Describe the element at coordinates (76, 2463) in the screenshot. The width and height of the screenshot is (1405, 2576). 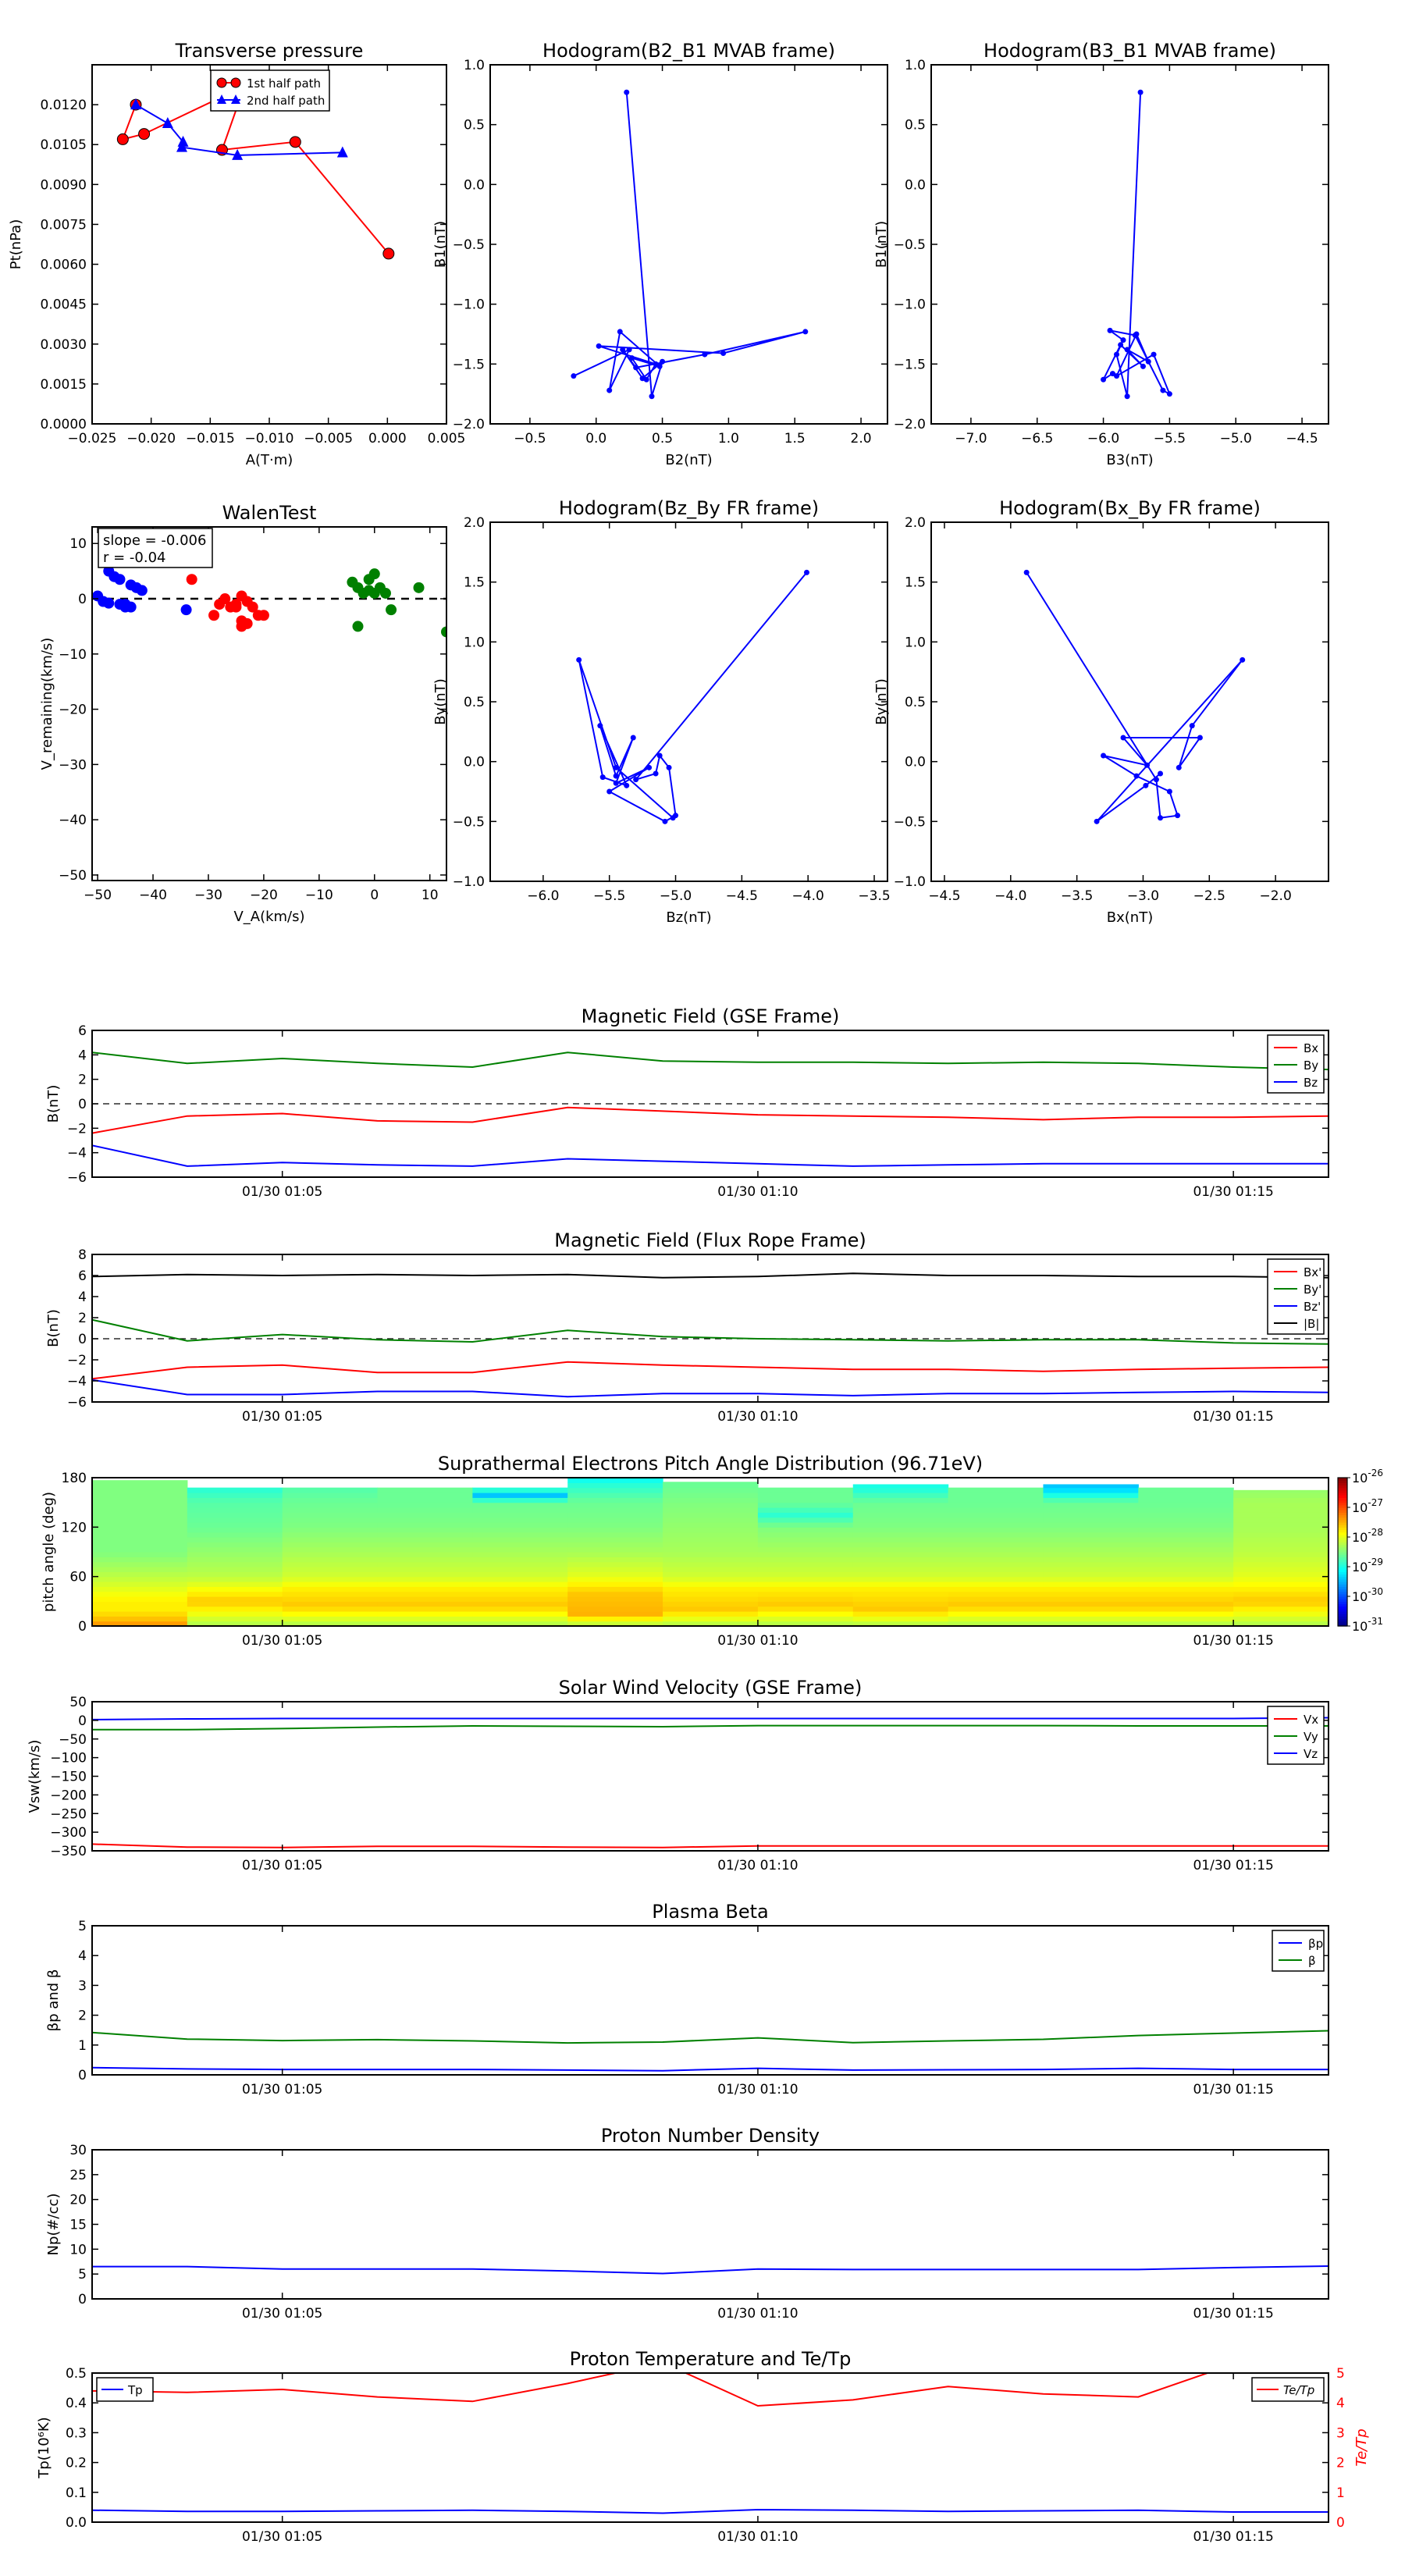
I see `y-tick-label: 0.2` at that location.